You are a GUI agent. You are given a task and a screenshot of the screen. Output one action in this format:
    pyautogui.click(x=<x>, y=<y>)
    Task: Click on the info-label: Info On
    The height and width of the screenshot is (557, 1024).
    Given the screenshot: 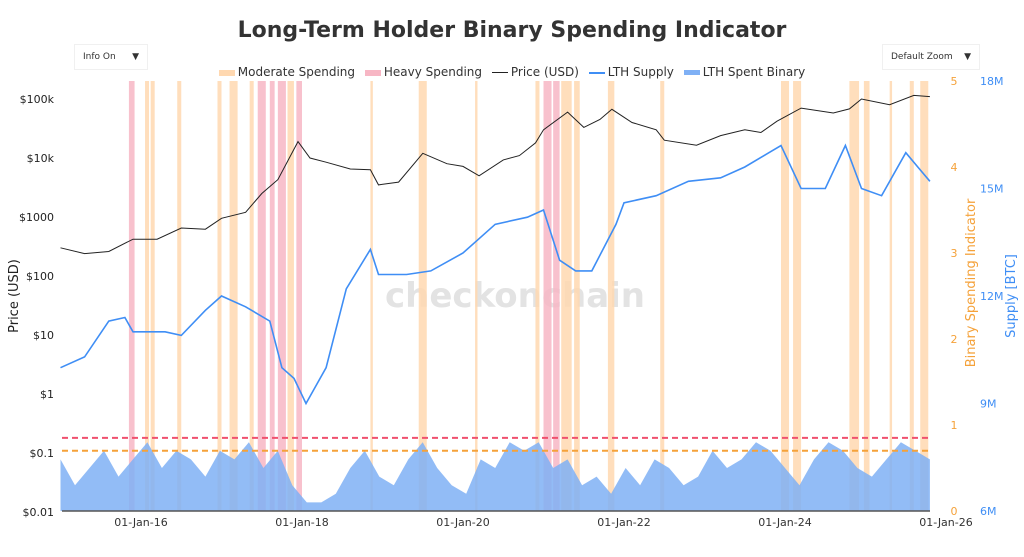 What is the action you would take?
    pyautogui.click(x=99, y=57)
    